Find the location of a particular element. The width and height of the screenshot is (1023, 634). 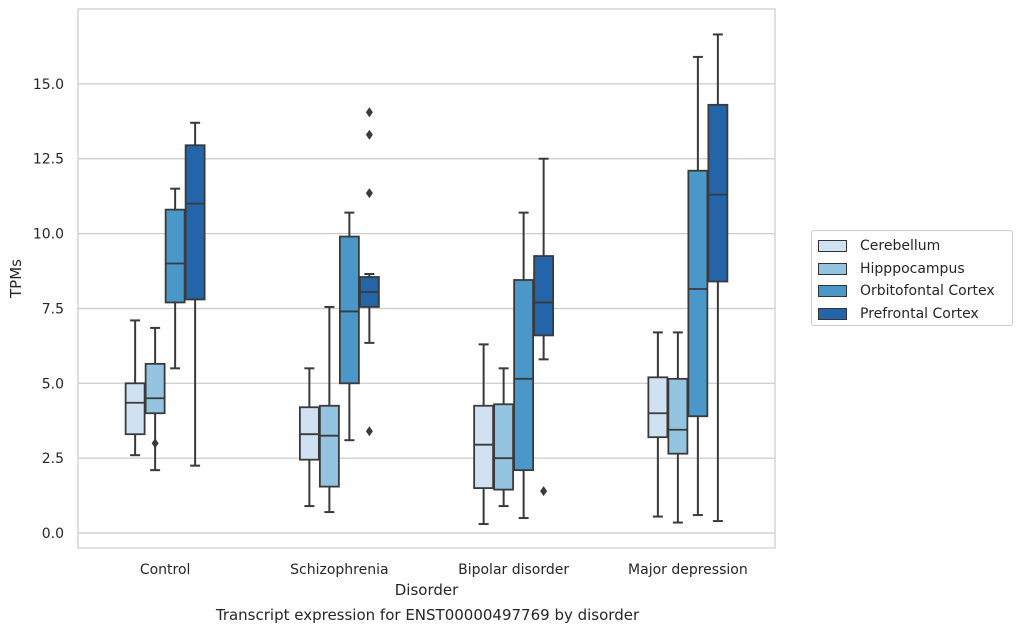

legend-item: Hipppocampus is located at coordinates (915, 269).